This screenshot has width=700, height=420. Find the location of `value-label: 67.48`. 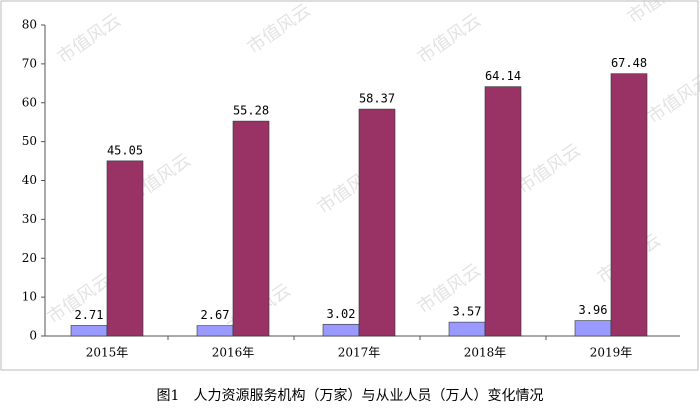

value-label: 67.48 is located at coordinates (629, 63).